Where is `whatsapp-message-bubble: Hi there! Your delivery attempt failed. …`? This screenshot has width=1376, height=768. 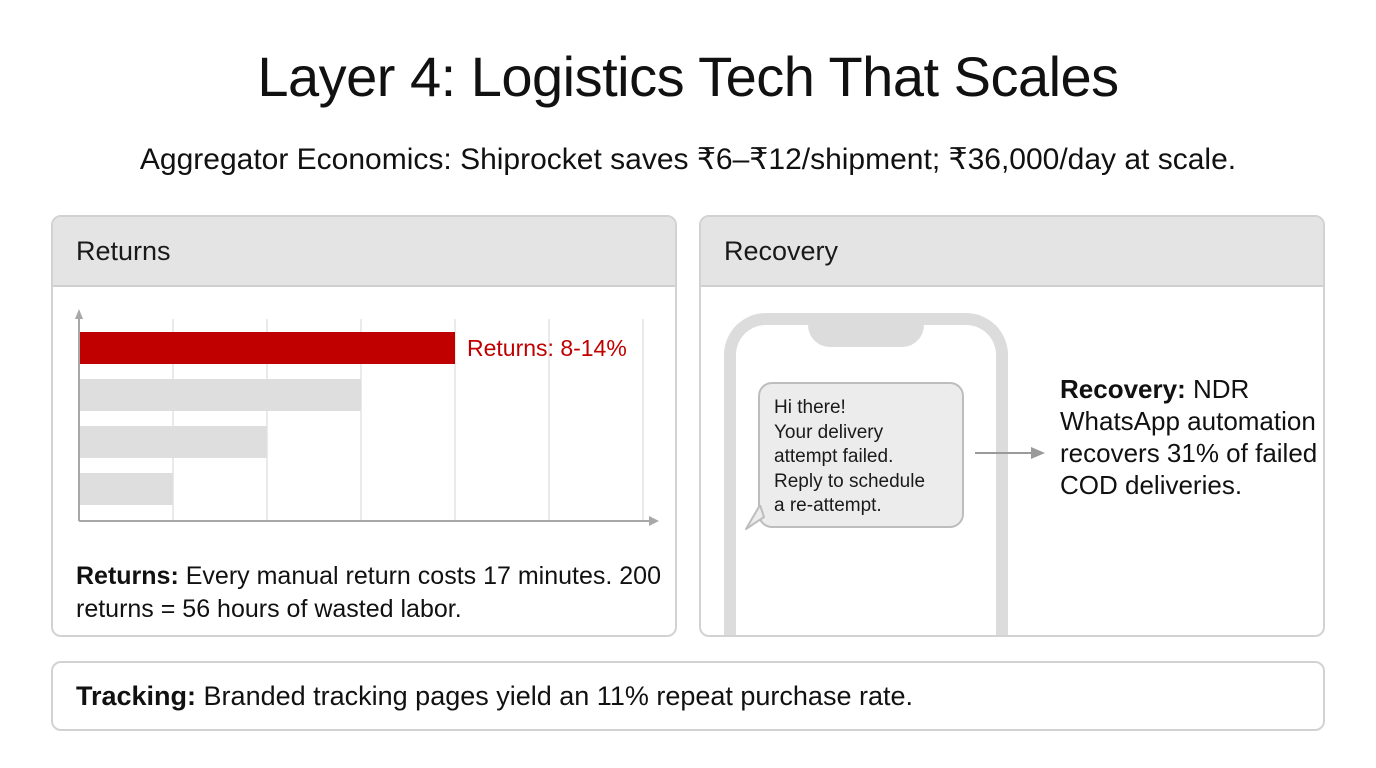
whatsapp-message-bubble: Hi there! Your delivery attempt failed. … is located at coordinates (861, 455).